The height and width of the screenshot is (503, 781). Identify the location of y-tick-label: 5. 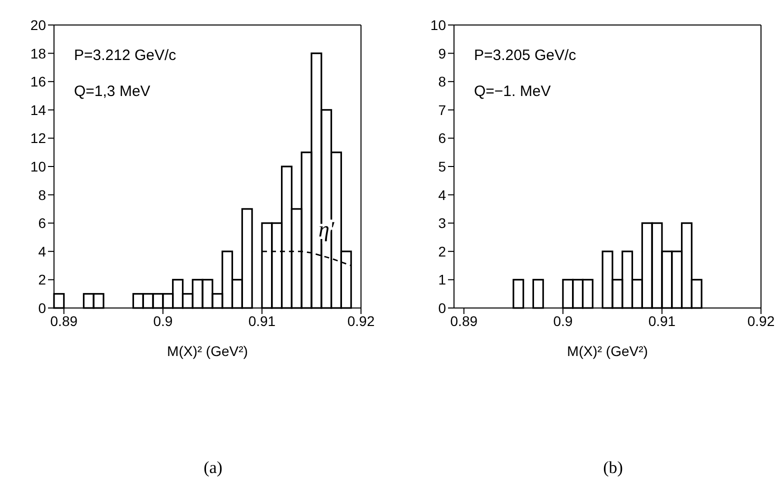
(442, 166).